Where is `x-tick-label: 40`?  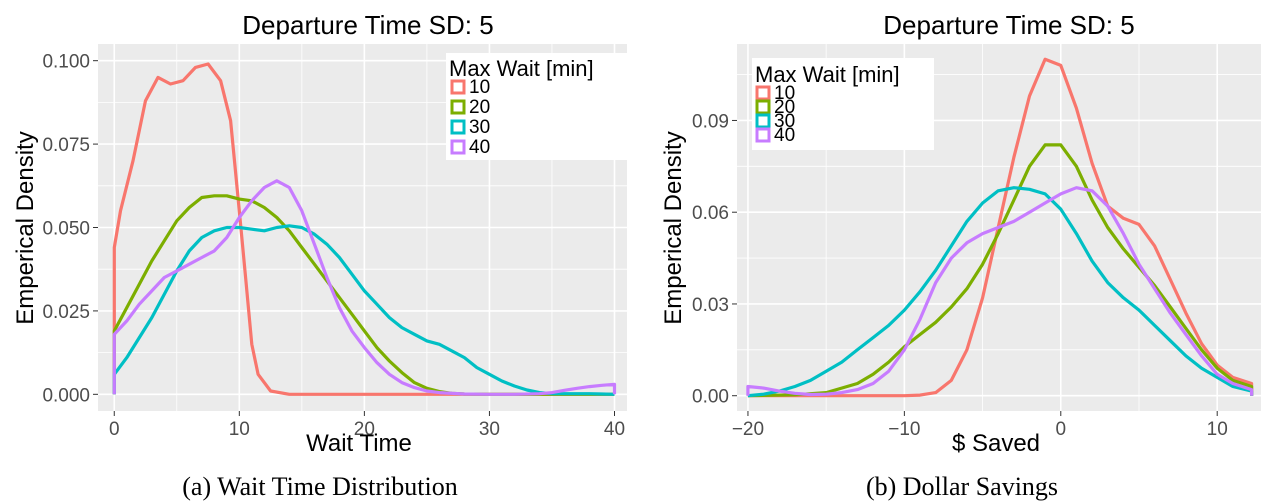
x-tick-label: 40 is located at coordinates (614, 429).